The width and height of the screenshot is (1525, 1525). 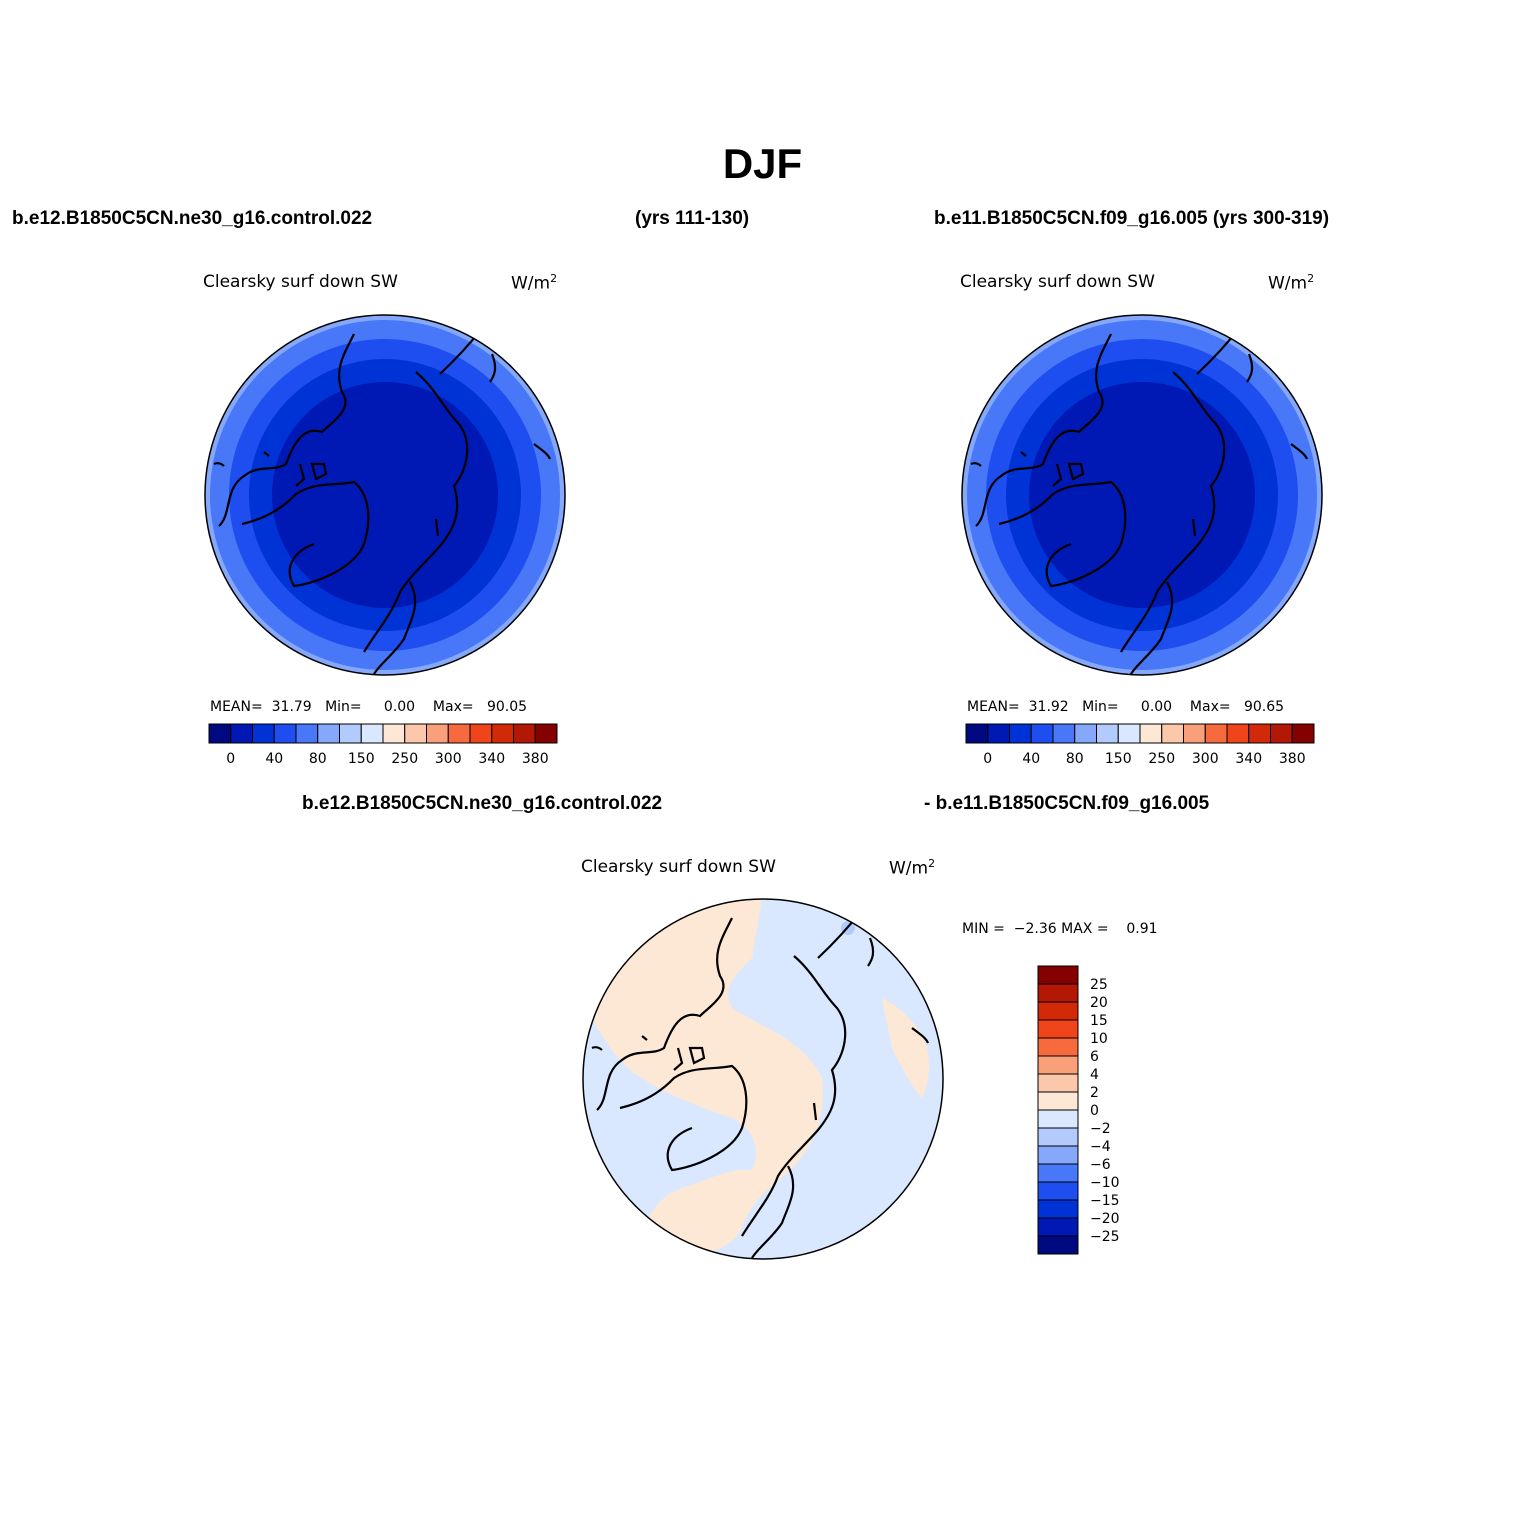 I want to click on panel3-colorbar-tick-label: −4, so click(x=1100, y=1147).